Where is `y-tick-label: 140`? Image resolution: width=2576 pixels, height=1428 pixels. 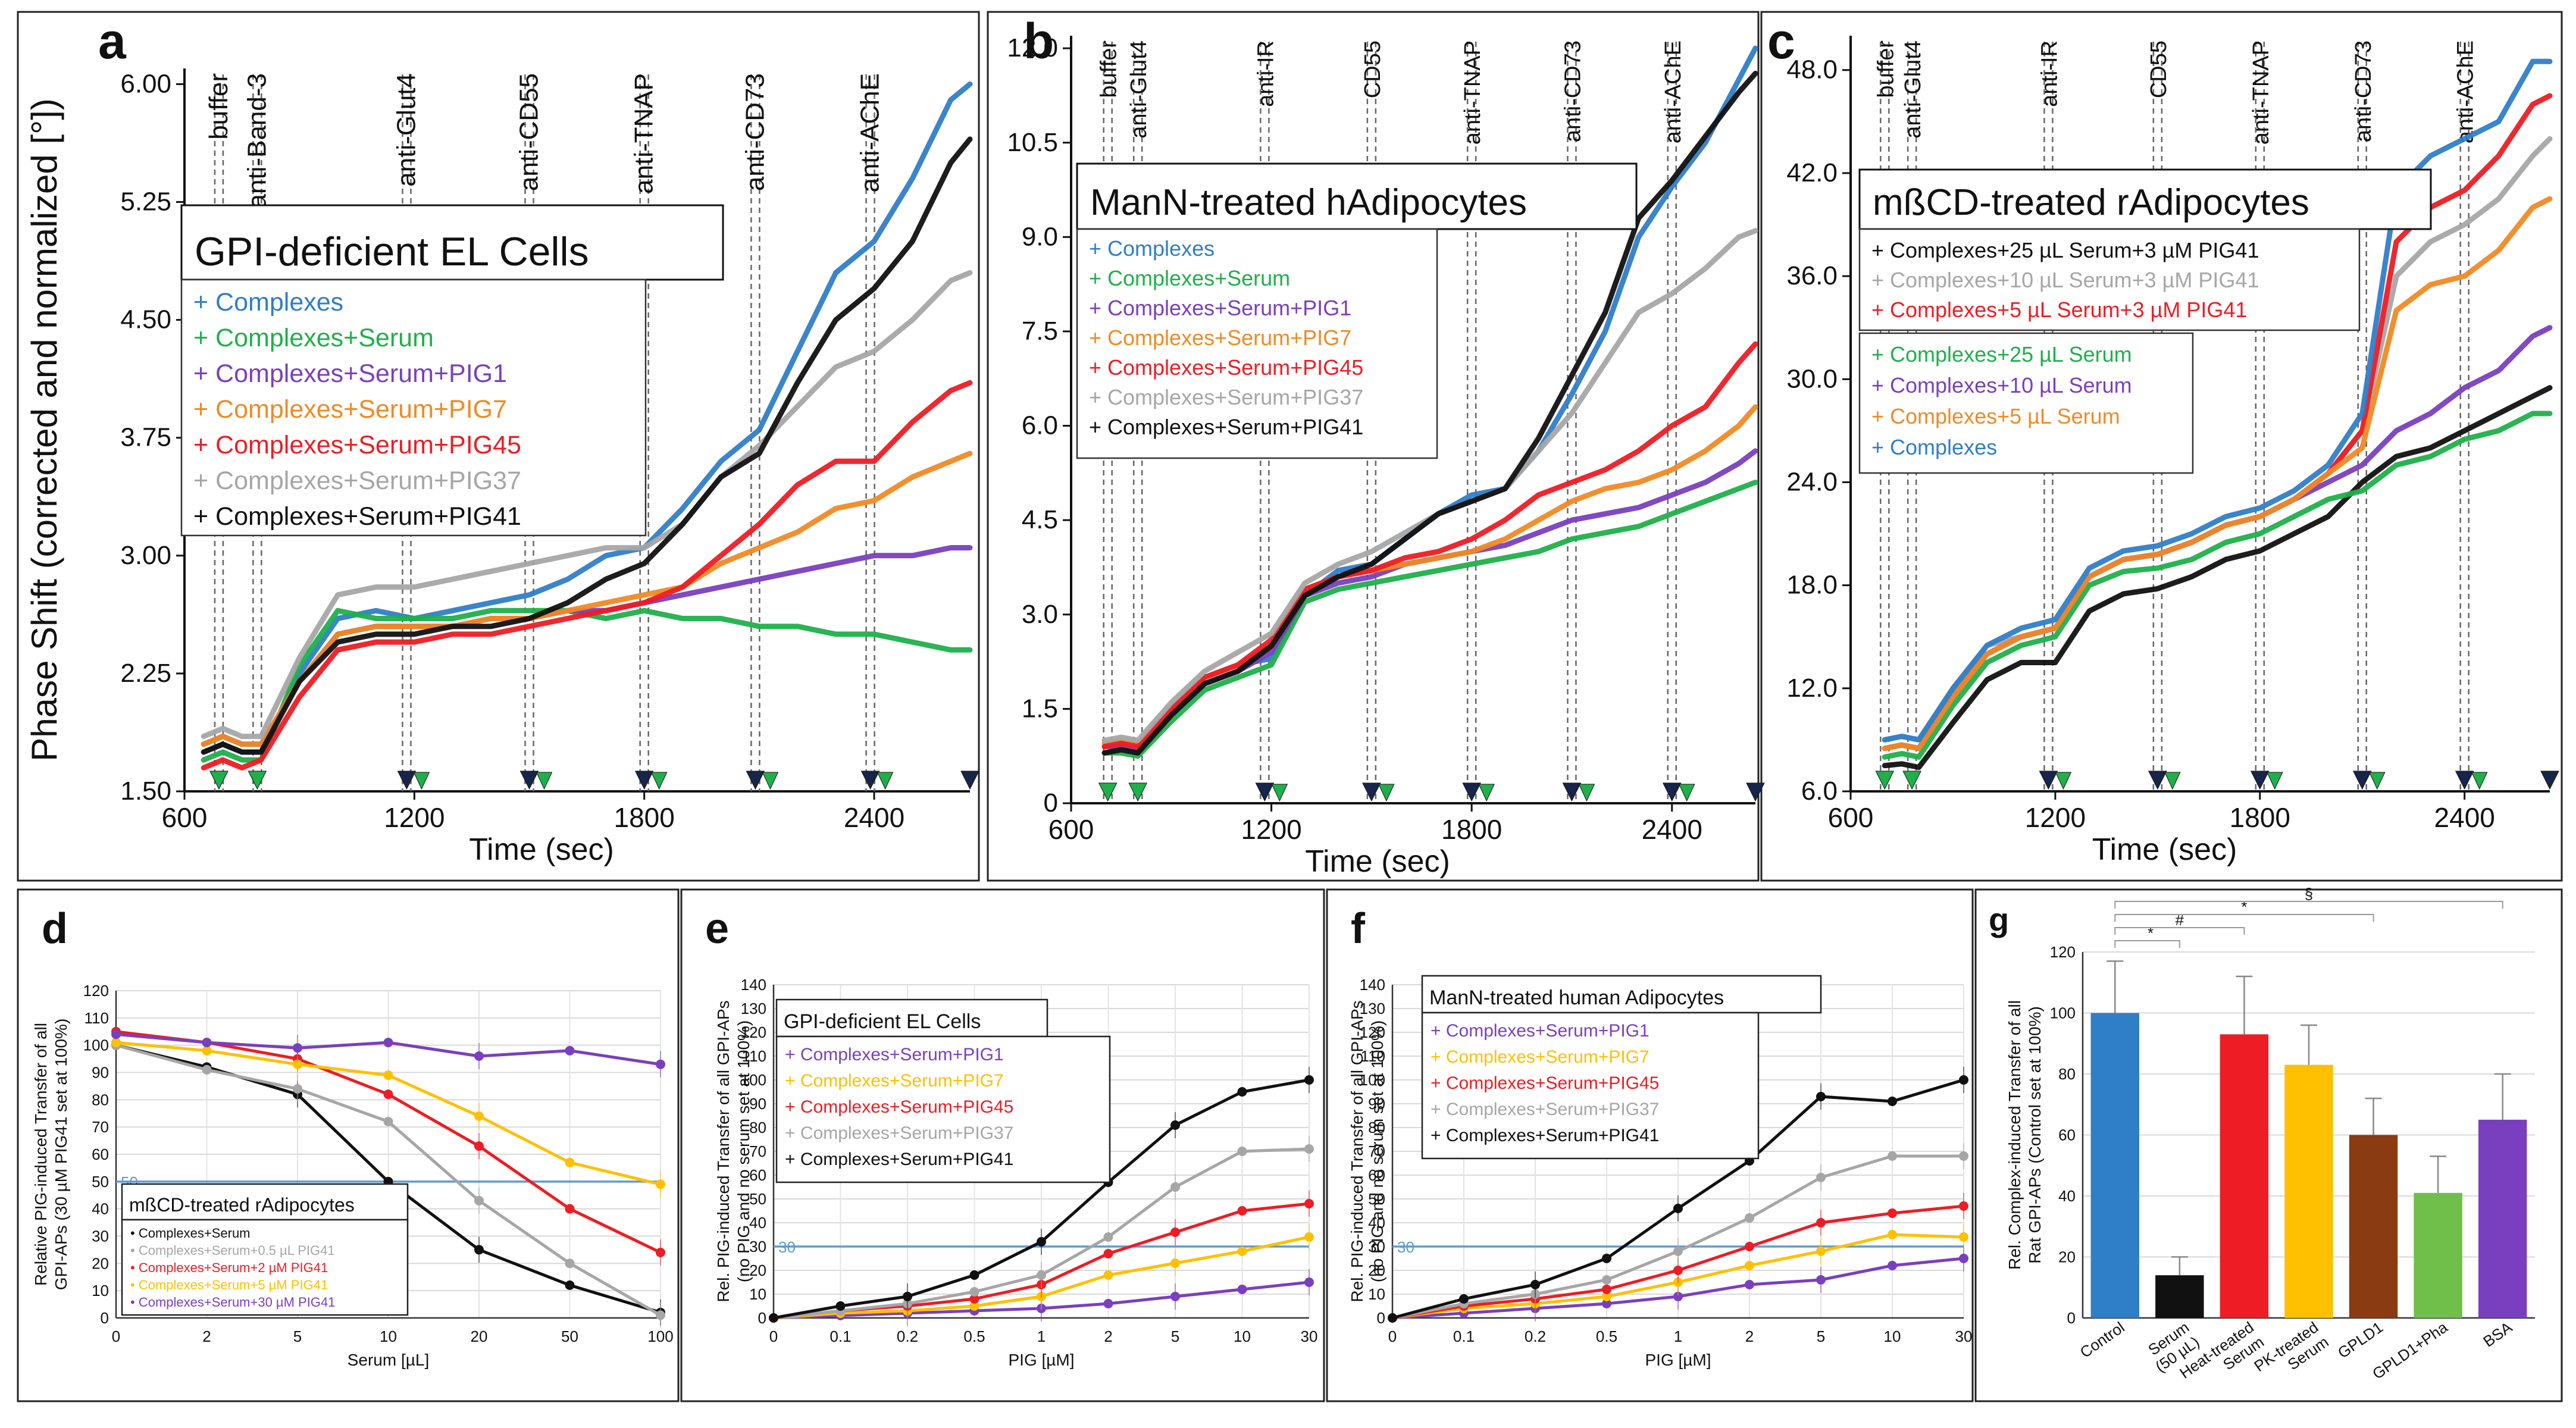
y-tick-label: 140 is located at coordinates (1372, 985).